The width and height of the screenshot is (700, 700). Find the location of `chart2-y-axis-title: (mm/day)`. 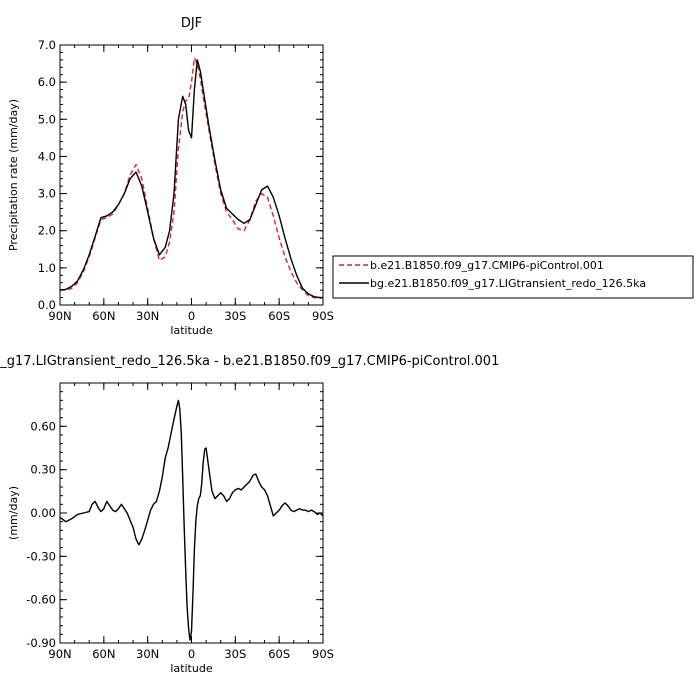

chart2-y-axis-title: (mm/day) is located at coordinates (13, 513).